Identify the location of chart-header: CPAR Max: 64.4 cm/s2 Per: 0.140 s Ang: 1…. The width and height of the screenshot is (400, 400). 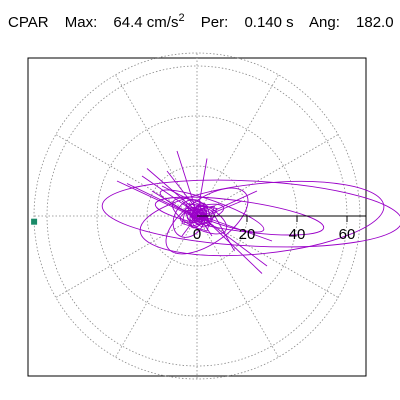
(204, 21).